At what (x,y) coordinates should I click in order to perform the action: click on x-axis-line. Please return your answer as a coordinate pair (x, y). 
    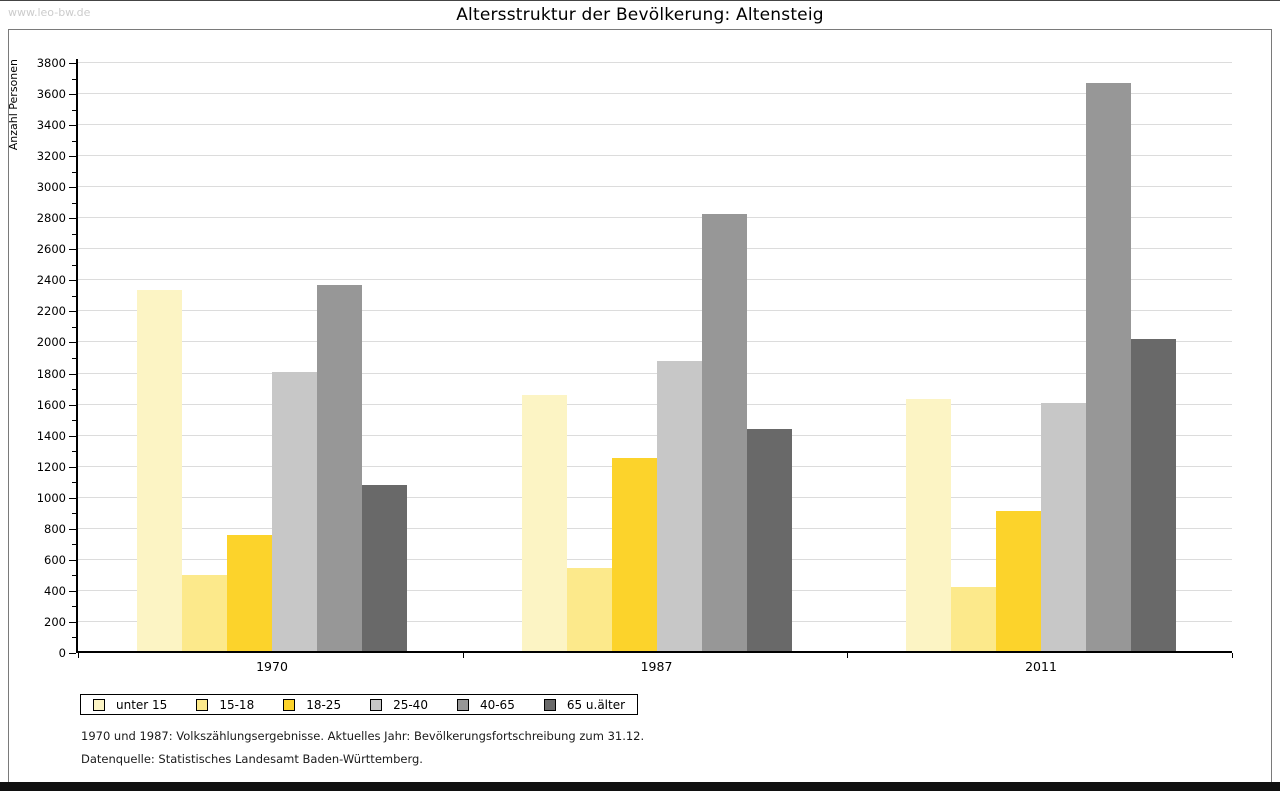
    Looking at the image, I should click on (654, 652).